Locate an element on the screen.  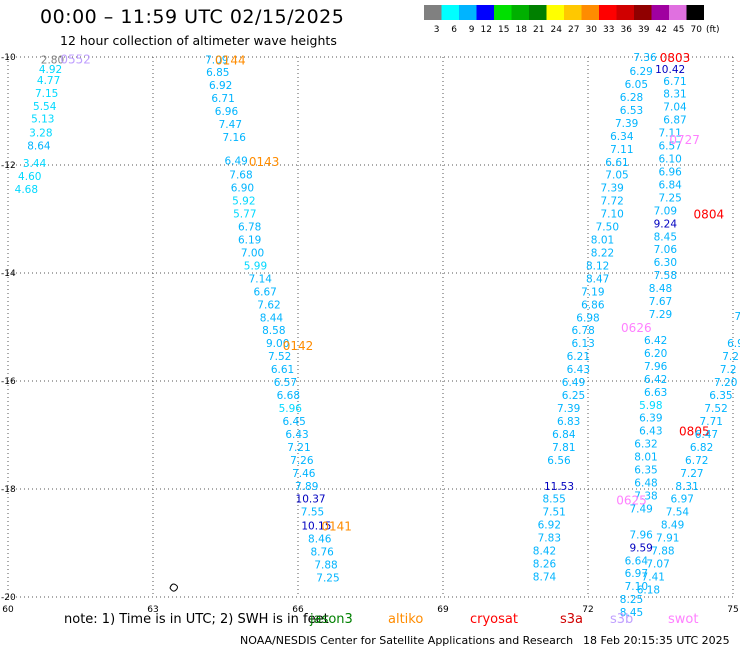
swh-value-label: 7.25 is located at coordinates (327, 579).